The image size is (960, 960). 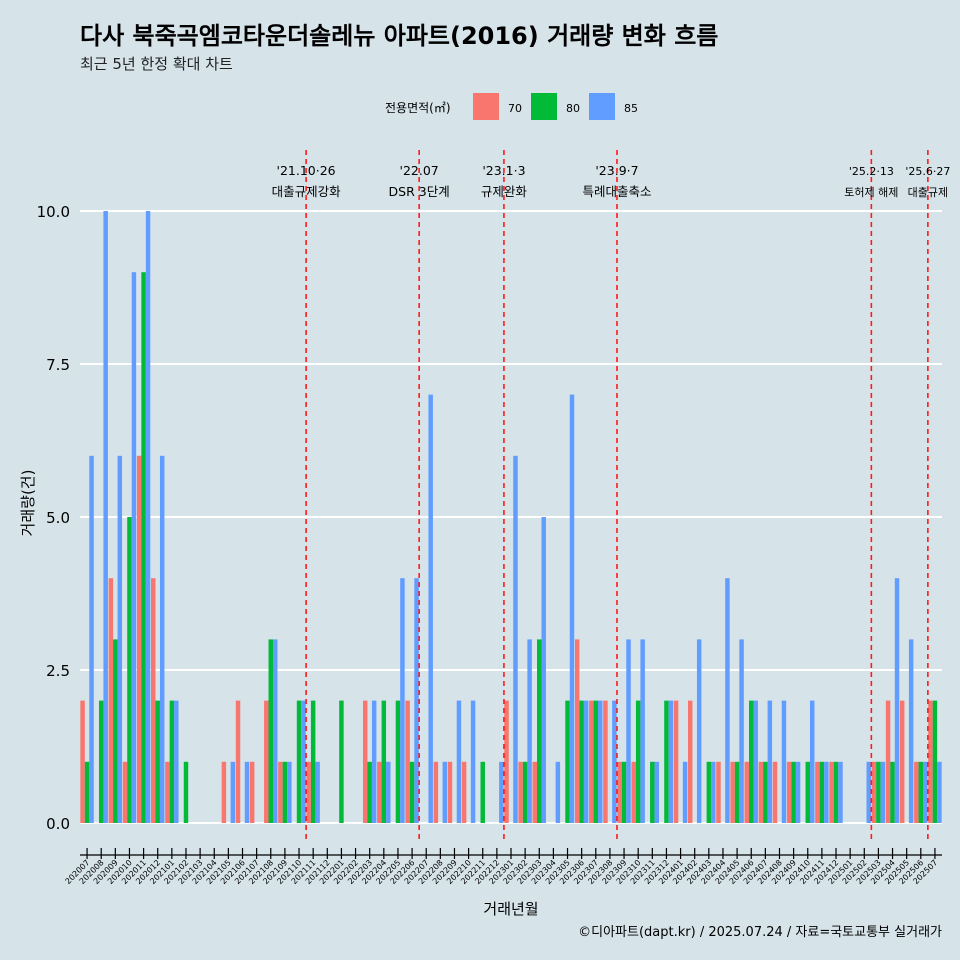 I want to click on y-tick-label: 0.0, so click(x=58, y=824).